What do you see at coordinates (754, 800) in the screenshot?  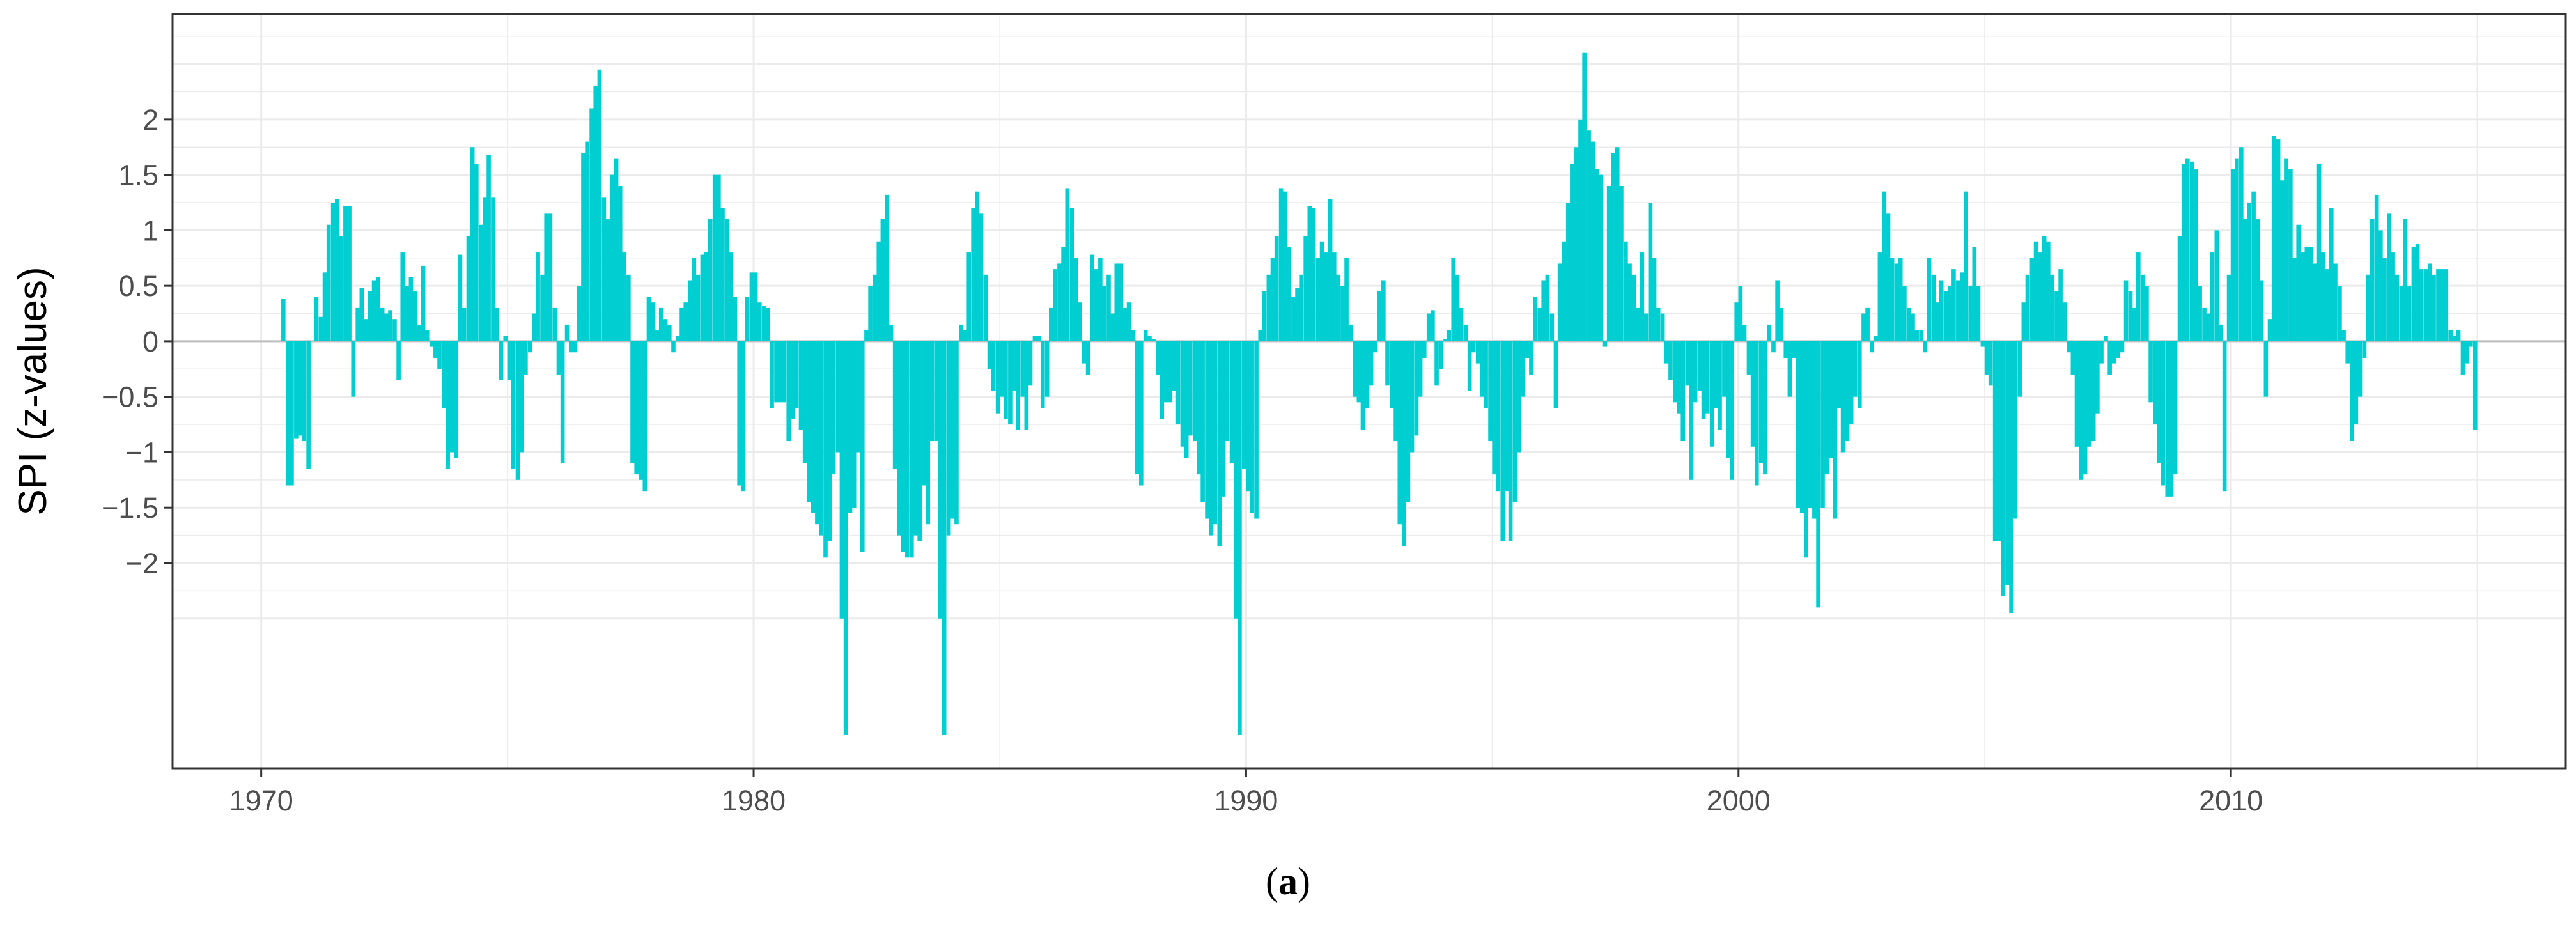 I see `x-tick-label: 1980` at bounding box center [754, 800].